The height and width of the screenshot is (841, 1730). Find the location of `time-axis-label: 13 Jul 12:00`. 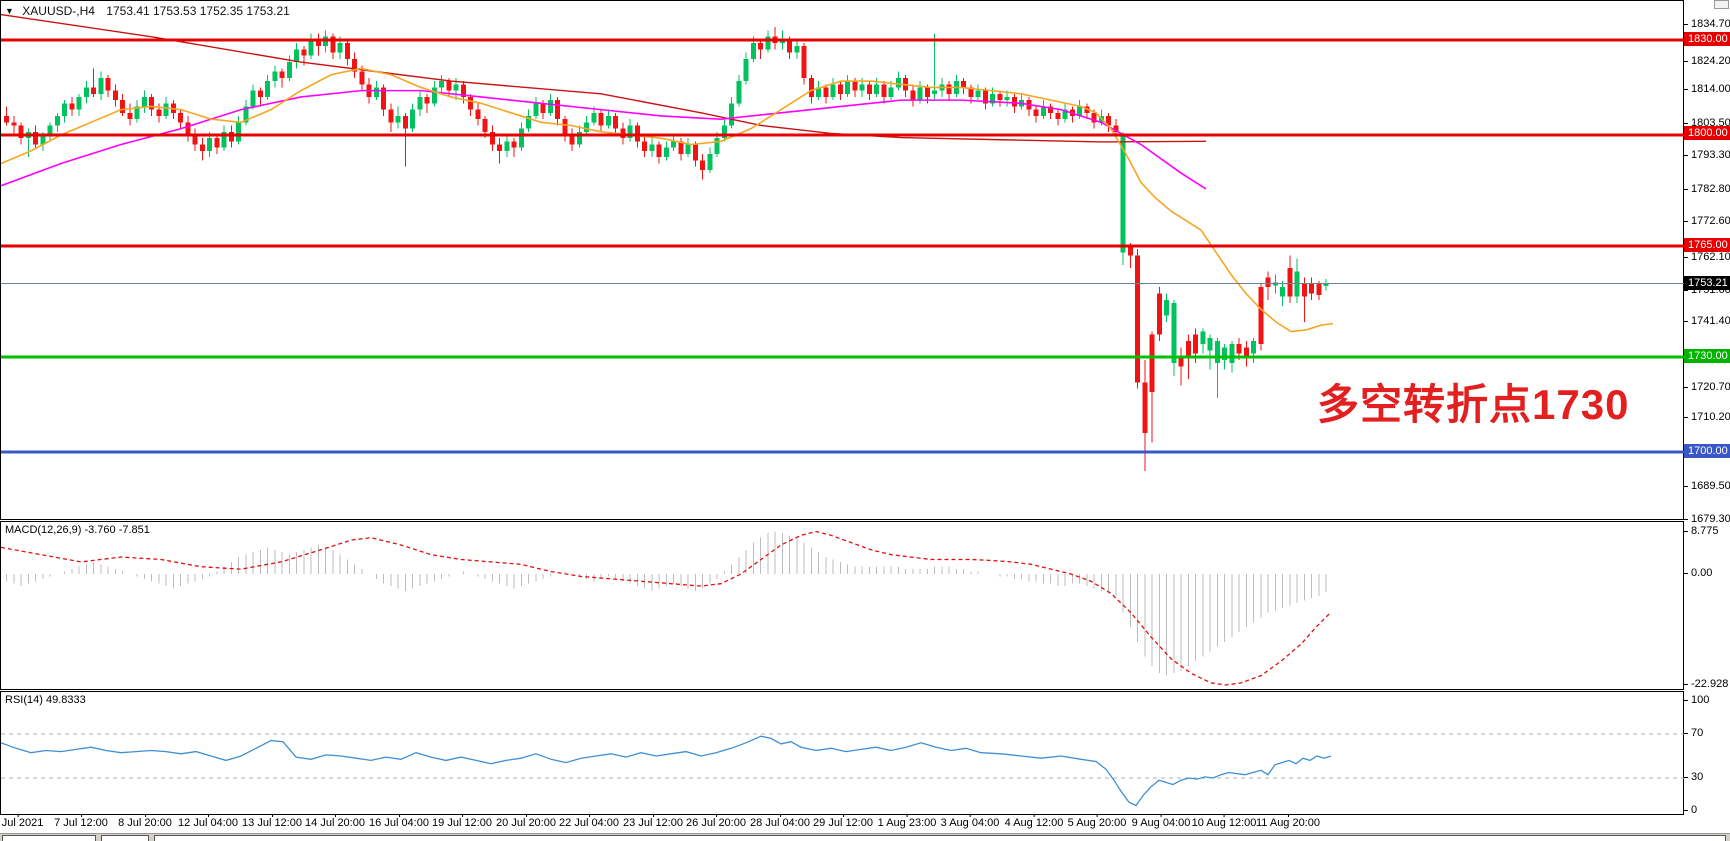

time-axis-label: 13 Jul 12:00 is located at coordinates (272, 821).